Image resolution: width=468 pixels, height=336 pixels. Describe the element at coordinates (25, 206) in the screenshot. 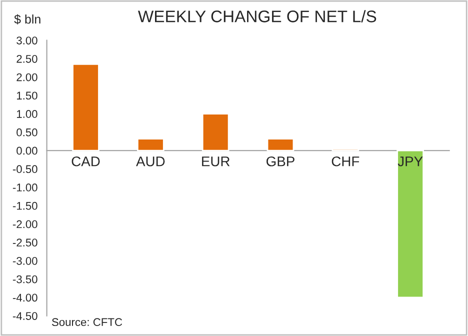

I see `y-tick-label: -1.50` at that location.